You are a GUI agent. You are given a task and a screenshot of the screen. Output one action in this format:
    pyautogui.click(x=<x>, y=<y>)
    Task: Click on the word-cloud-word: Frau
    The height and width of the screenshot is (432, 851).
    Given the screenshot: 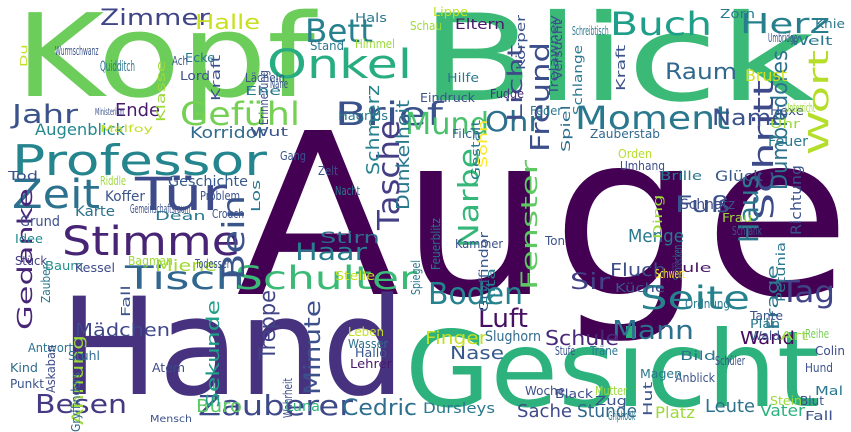 What is the action you would take?
    pyautogui.click(x=737, y=218)
    